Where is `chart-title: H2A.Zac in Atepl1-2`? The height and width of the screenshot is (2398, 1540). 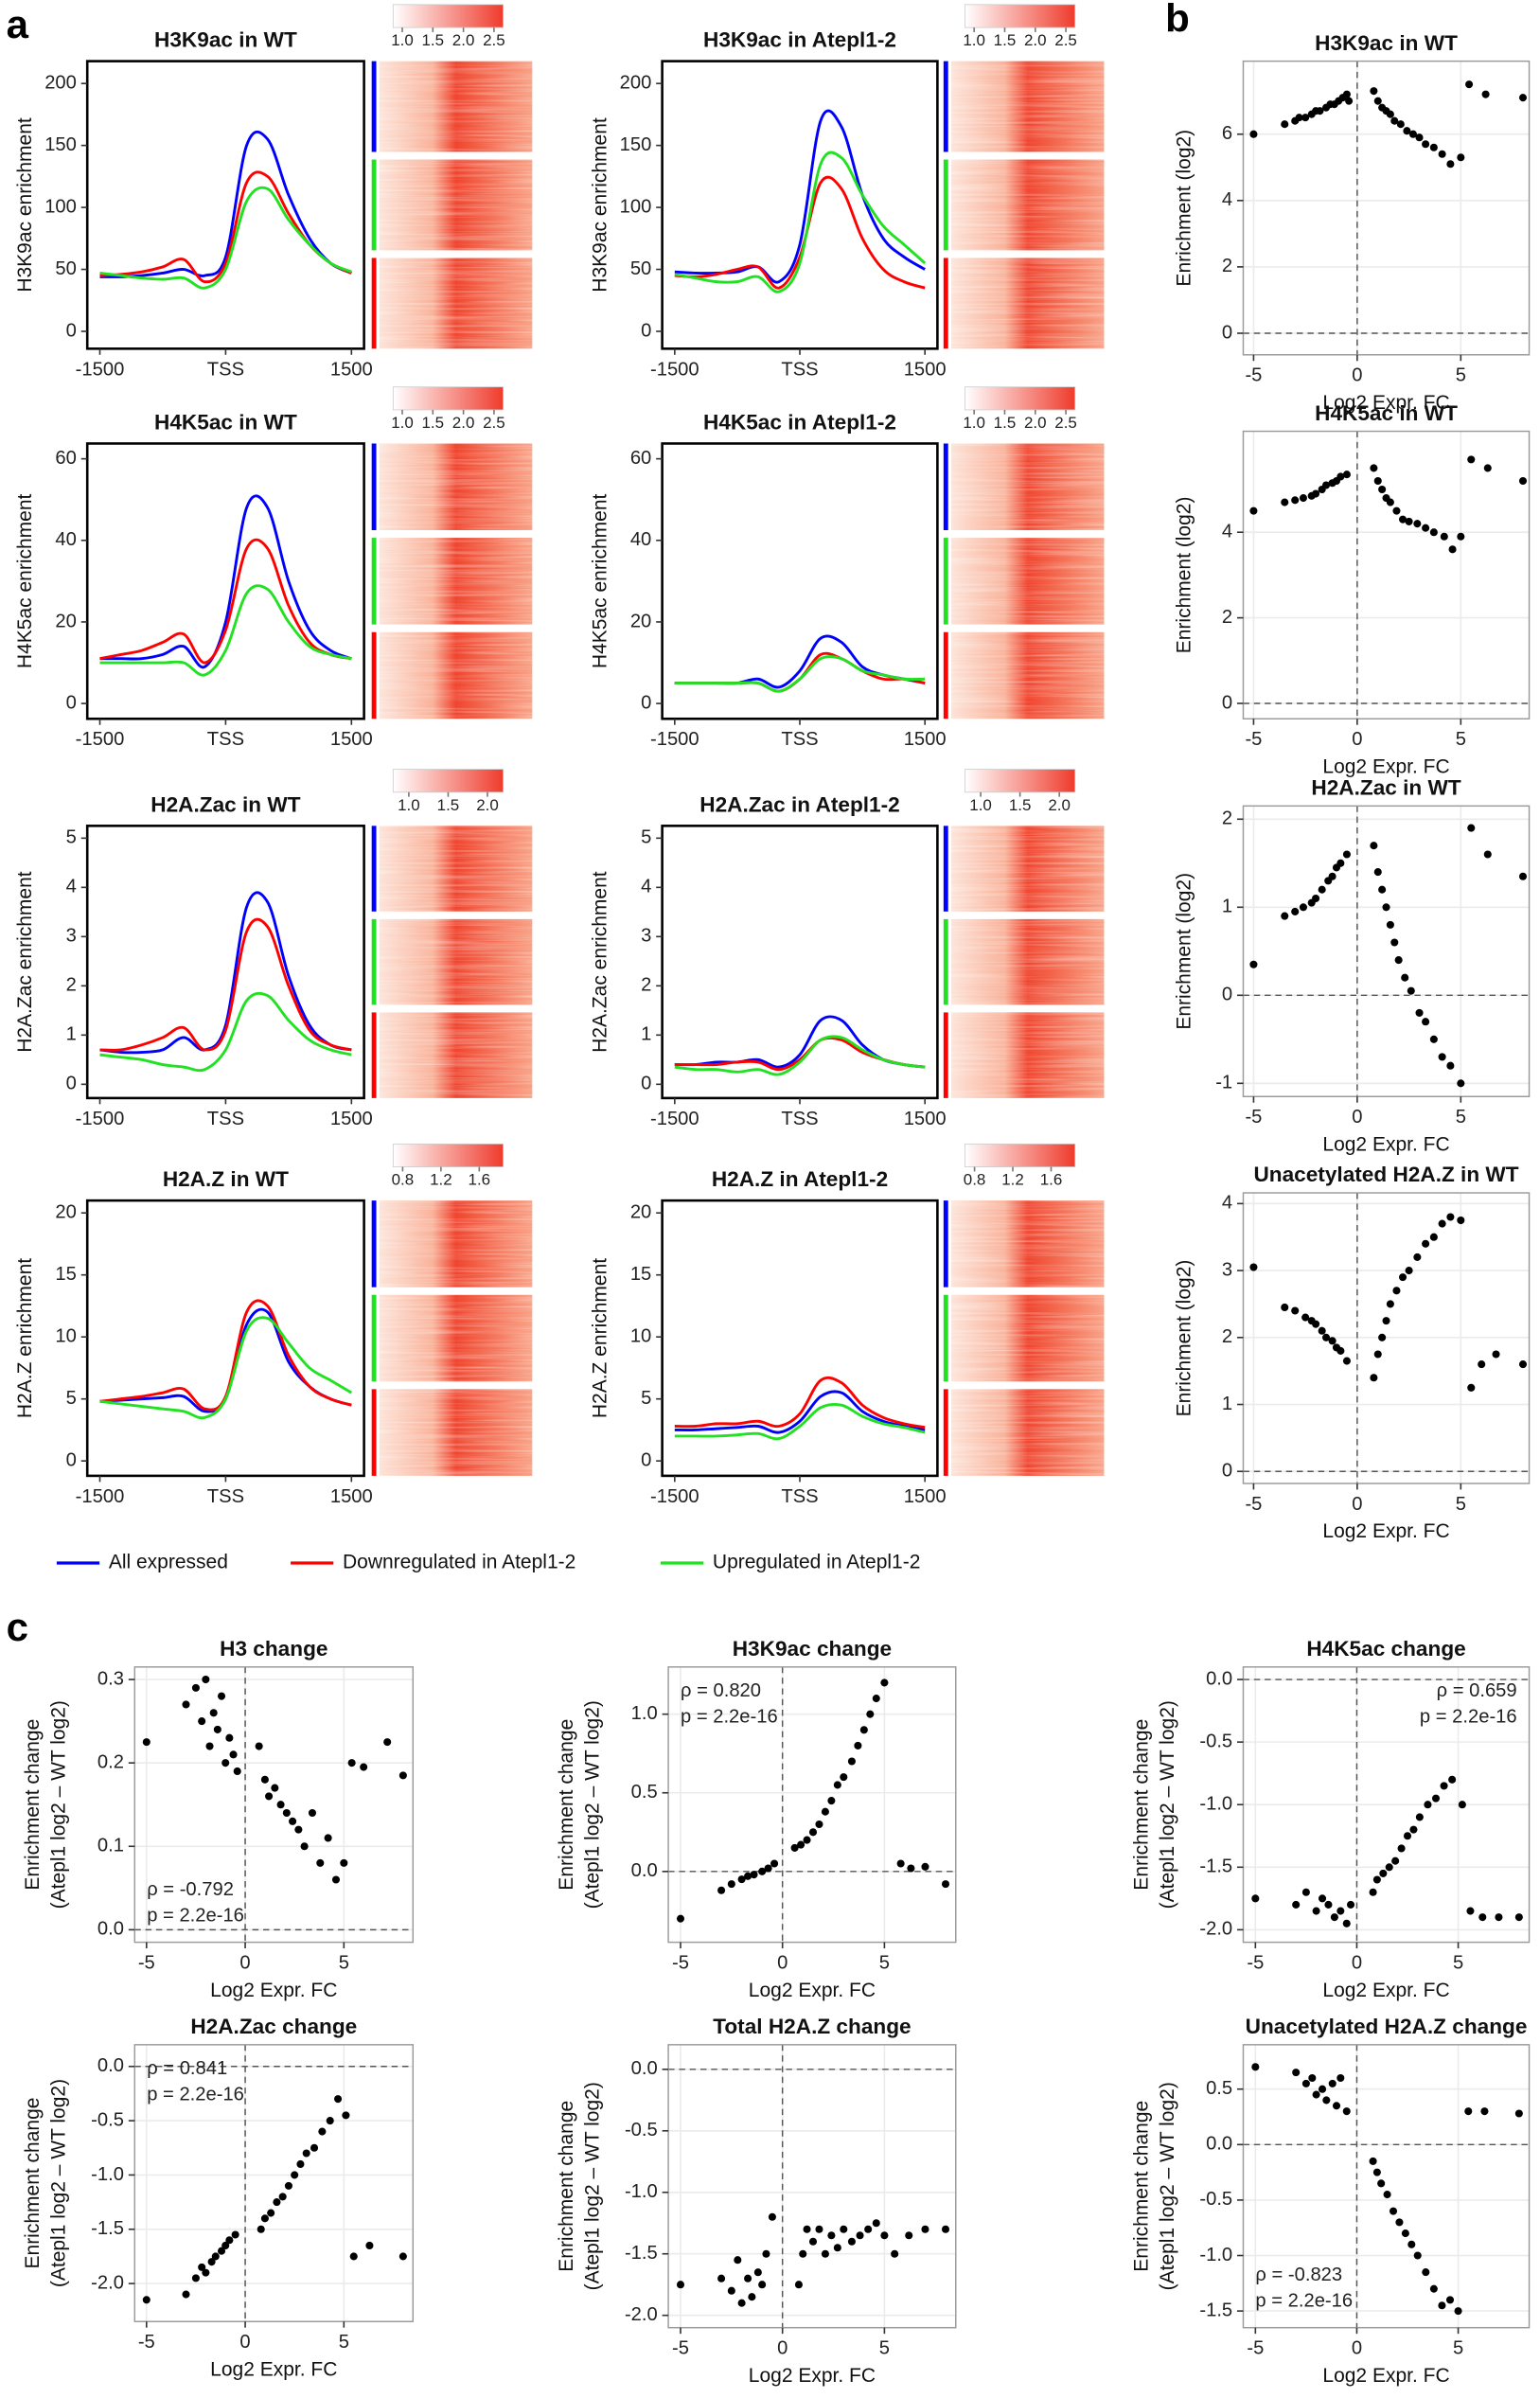
chart-title: H2A.Zac in Atepl1-2 is located at coordinates (800, 804).